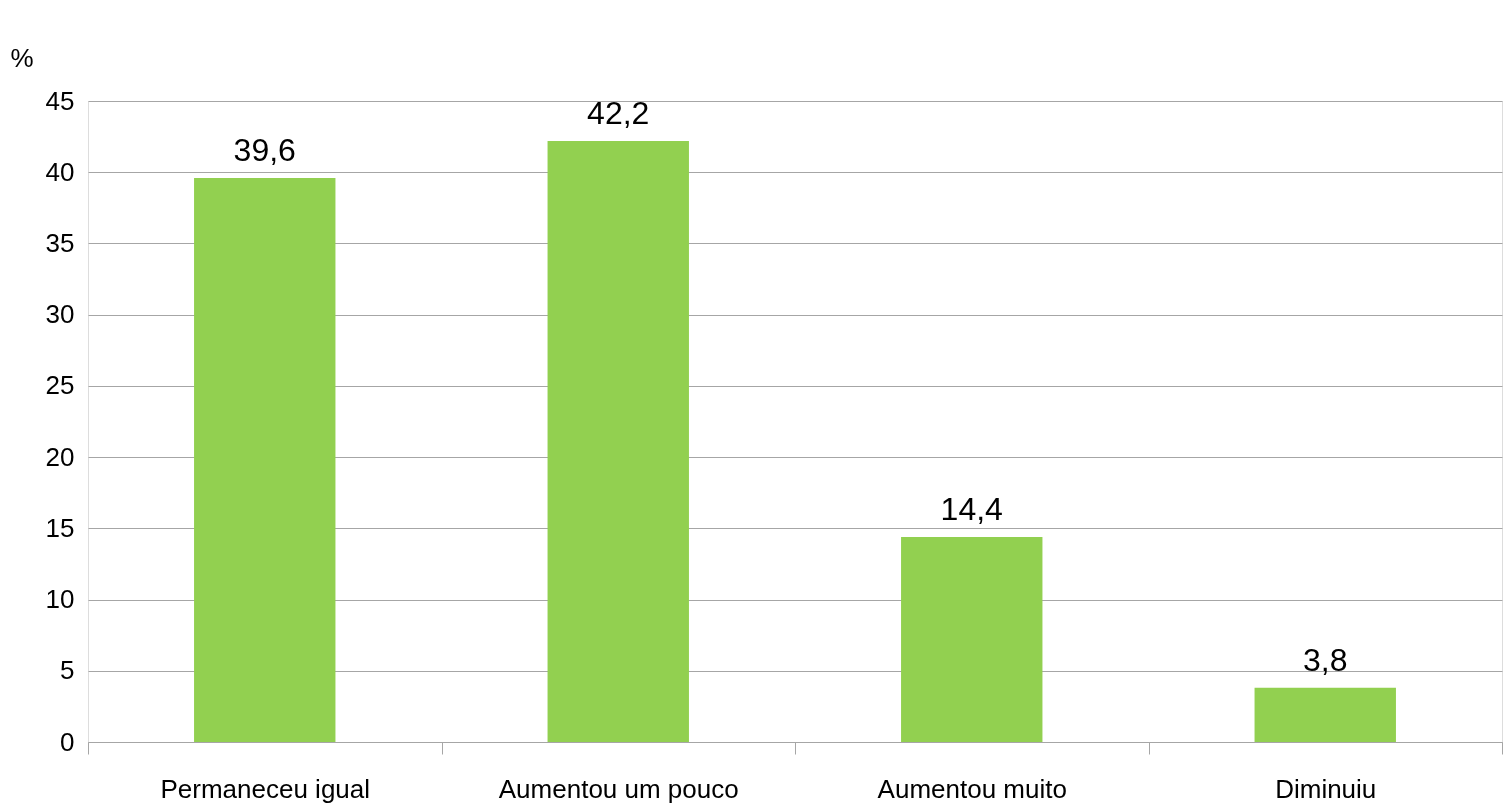  Describe the element at coordinates (60, 100) in the screenshot. I see `y-tick-label: 45` at that location.